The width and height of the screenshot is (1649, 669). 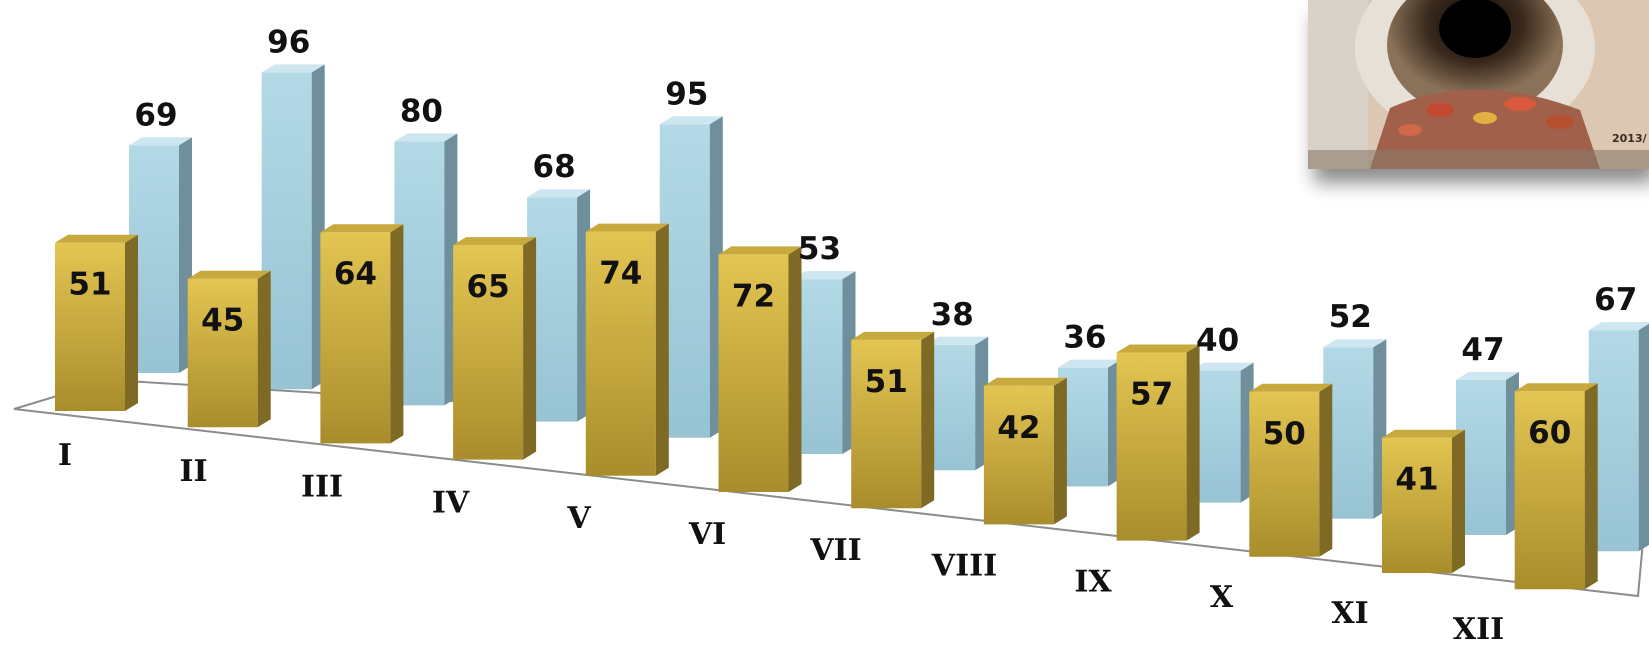 I want to click on blue-value-label: 95, so click(x=686, y=94).